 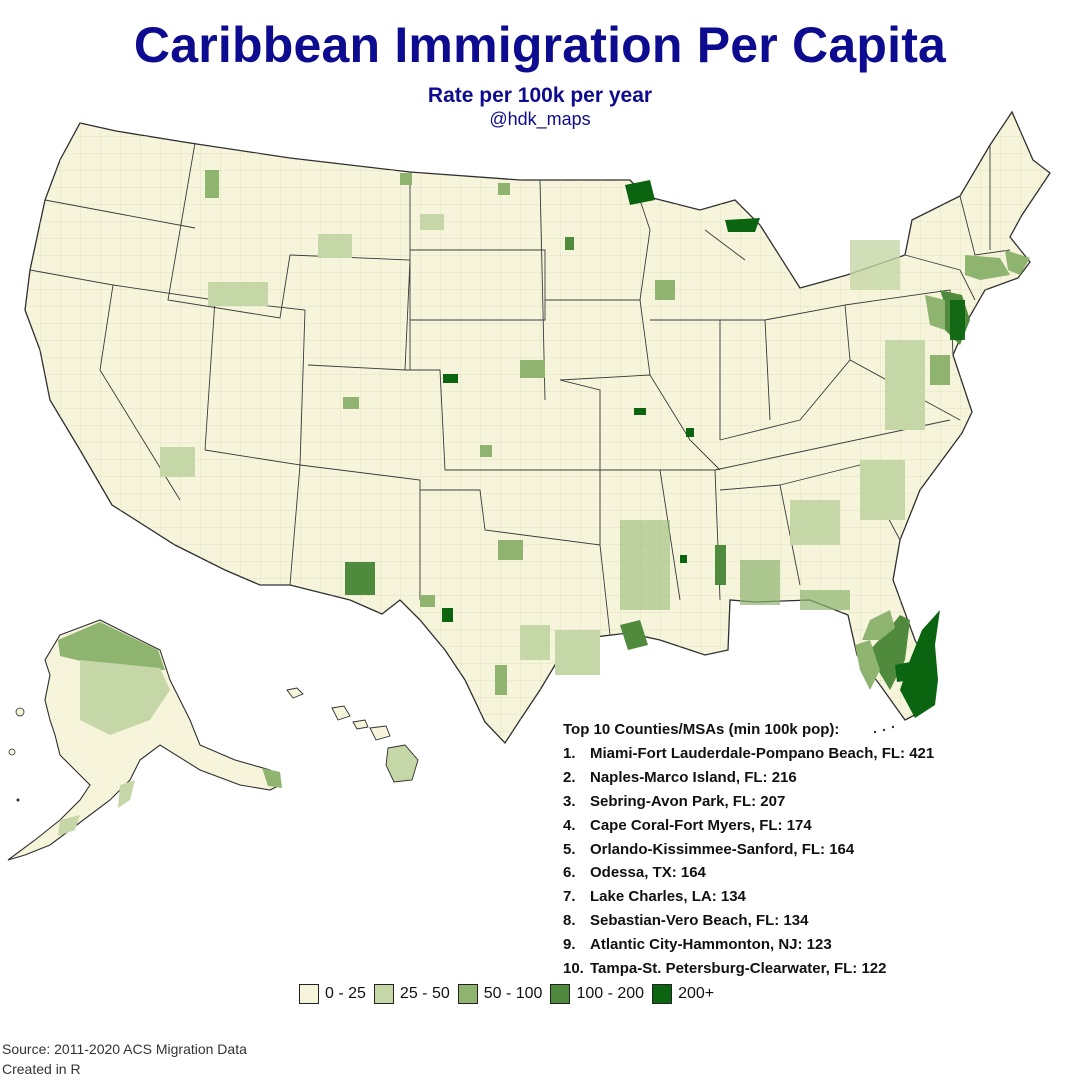 I want to click on legend-item-0-25: 0 - 25, so click(x=332, y=994).